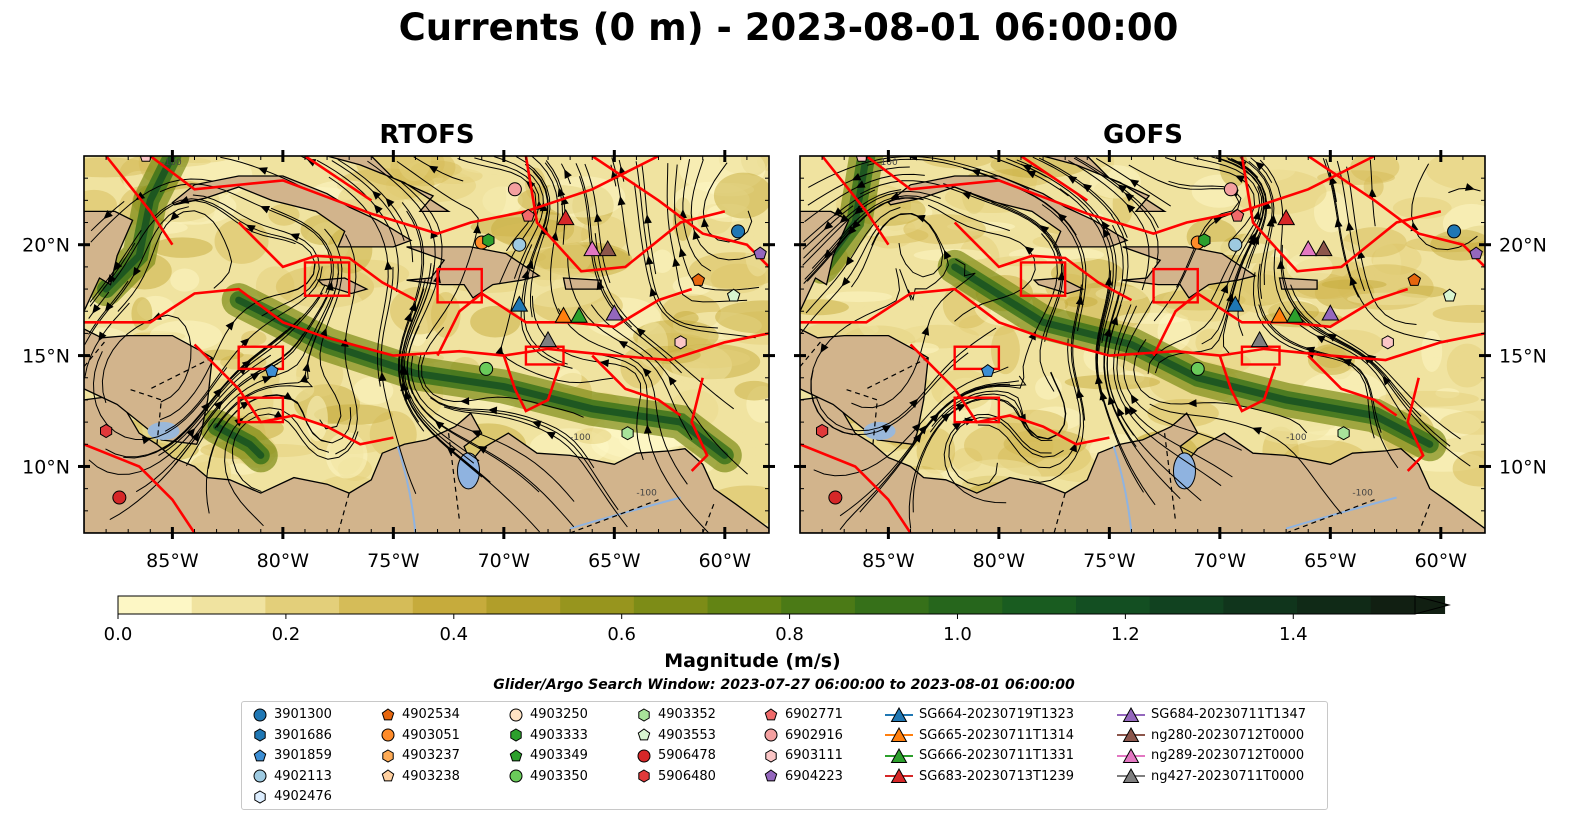 The image size is (1577, 827). Describe the element at coordinates (607, 248) in the screenshot. I see `map-marker-ng280-20230712T0000` at that location.